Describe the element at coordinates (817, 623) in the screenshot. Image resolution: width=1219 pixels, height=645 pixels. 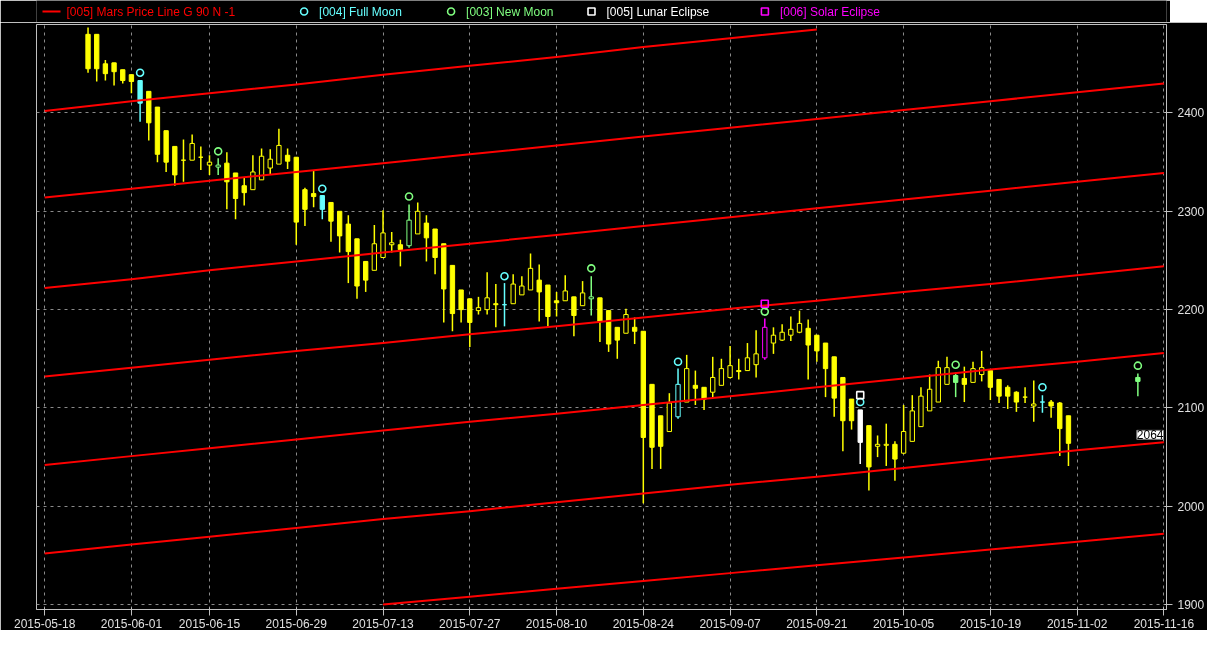
I see `x-tick-label: 2015-09-21` at that location.